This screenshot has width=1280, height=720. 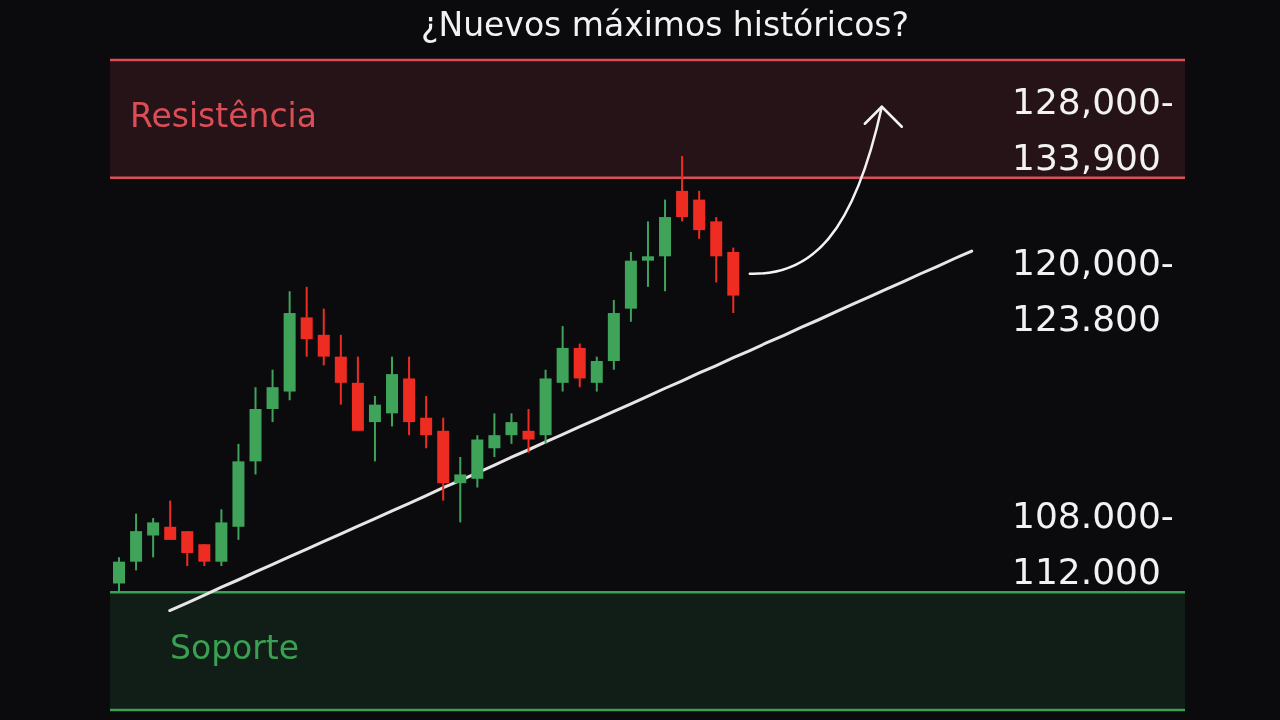 I want to click on chart-title: ¿Nuevos máximos históricos?, so click(x=665, y=24).